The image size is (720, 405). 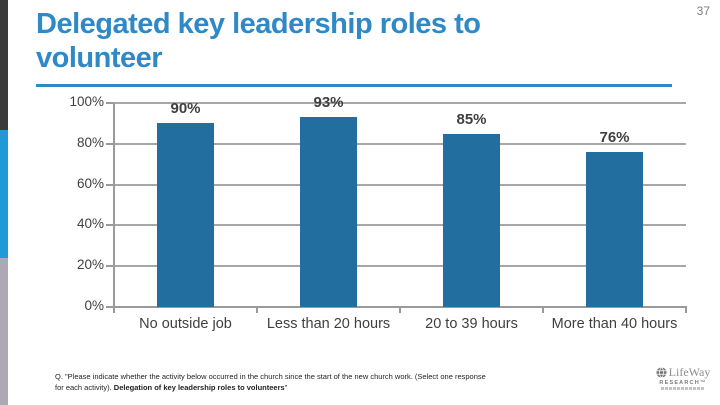 I want to click on bar-value-label: 76%, so click(x=614, y=137).